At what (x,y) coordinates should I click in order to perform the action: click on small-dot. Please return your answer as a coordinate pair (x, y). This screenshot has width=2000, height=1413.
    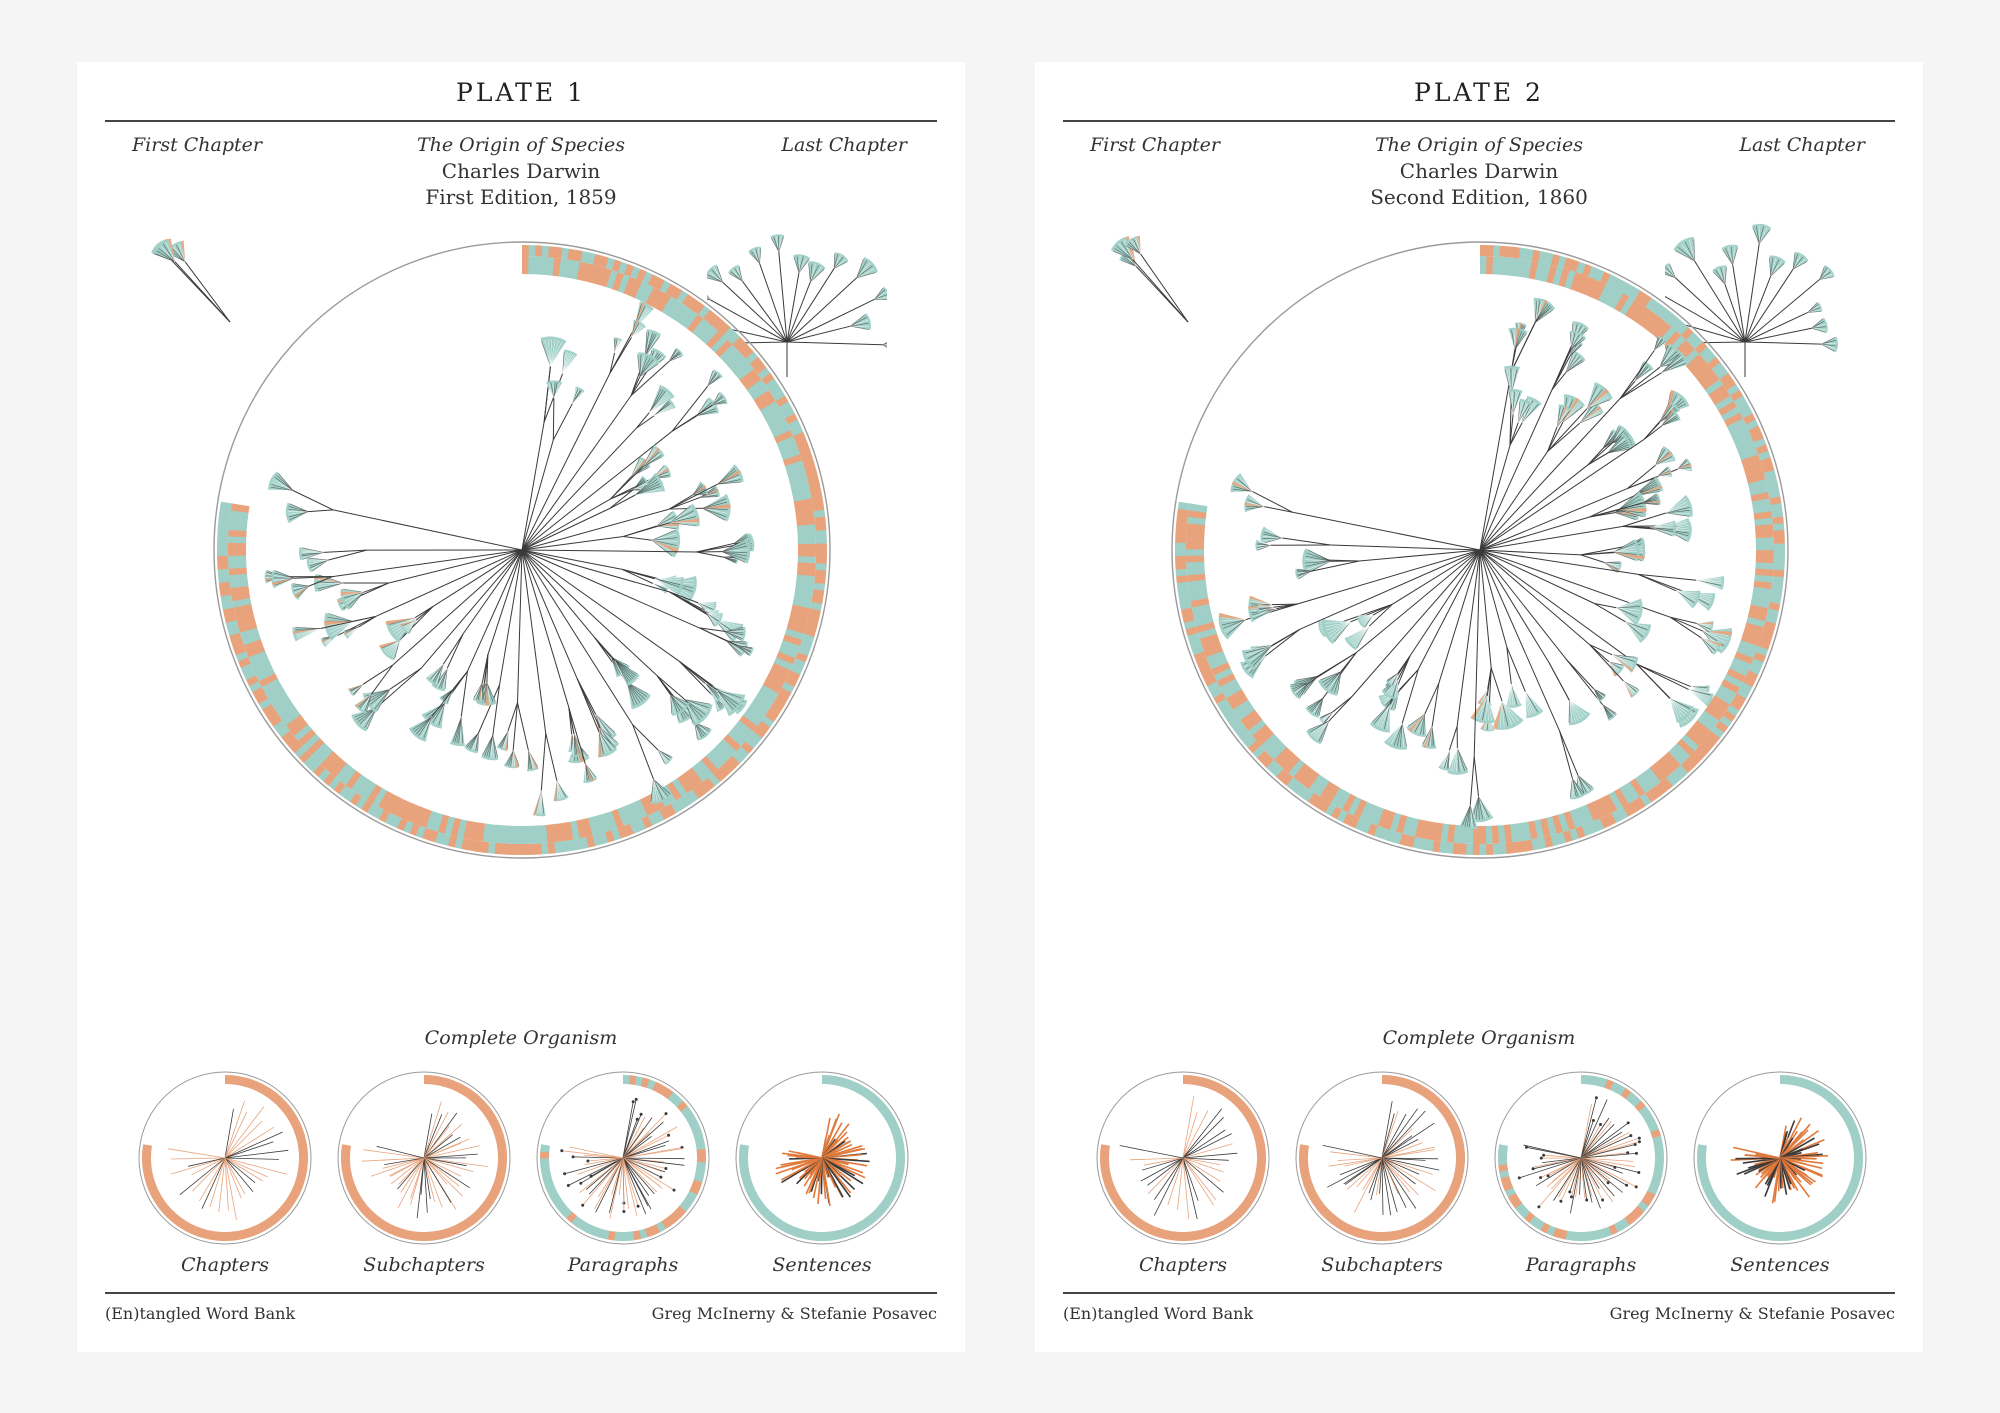
    Looking at the image, I should click on (1628, 1153).